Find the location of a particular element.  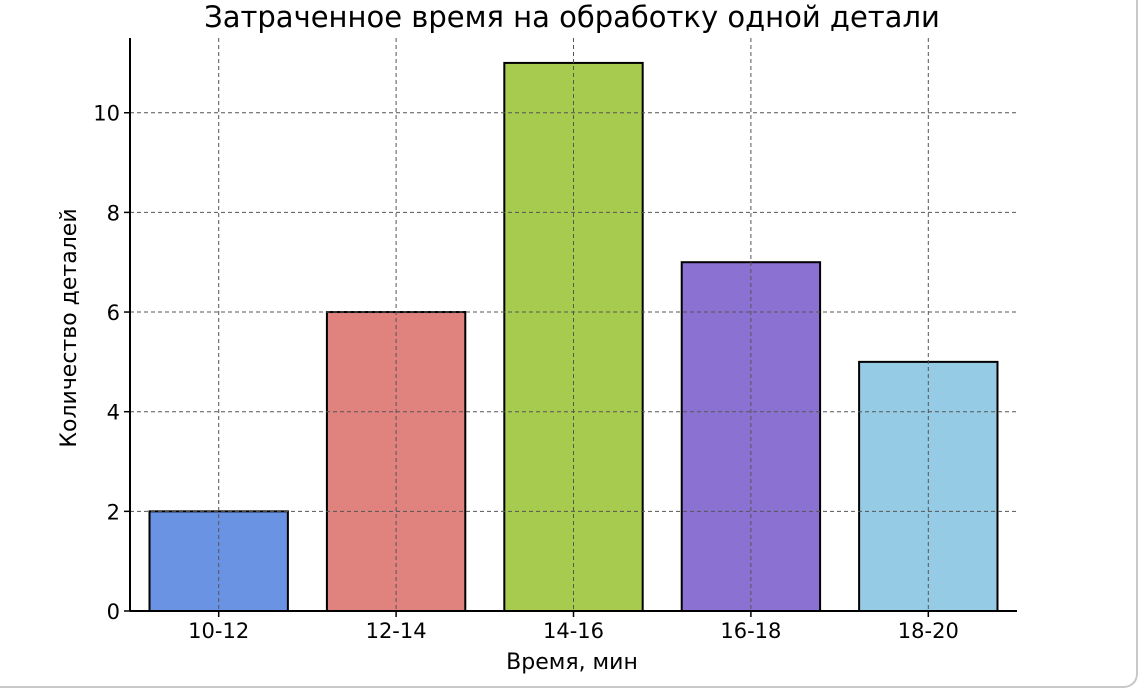

y-tick-label-6: 6 is located at coordinates (113, 313).